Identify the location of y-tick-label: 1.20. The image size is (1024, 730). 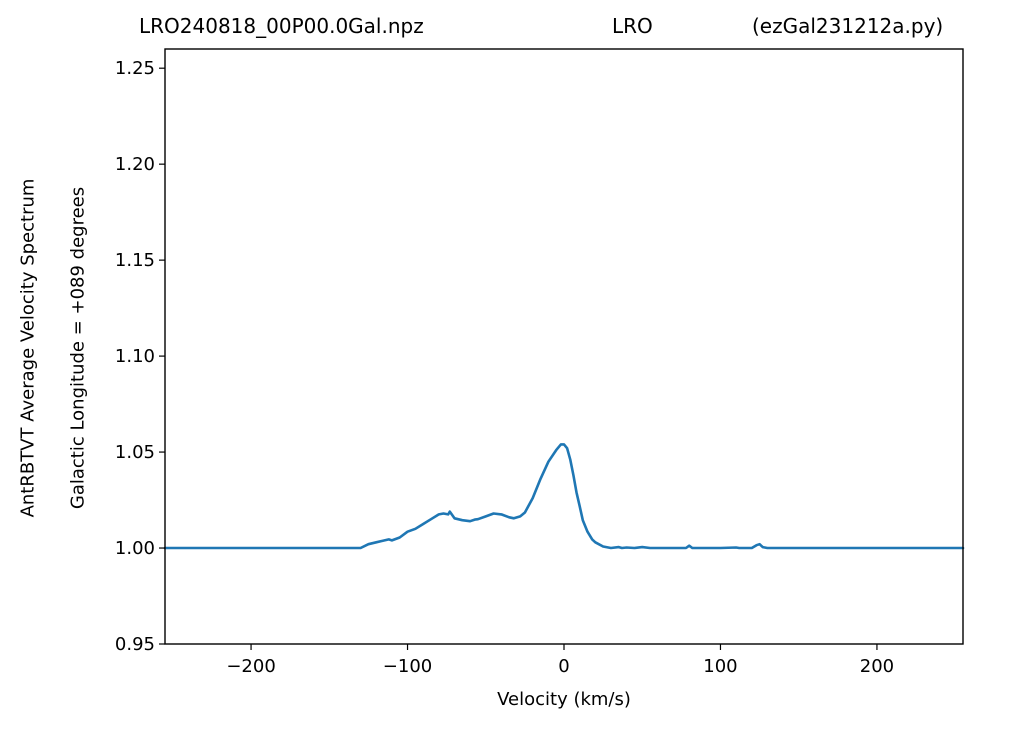
(135, 164).